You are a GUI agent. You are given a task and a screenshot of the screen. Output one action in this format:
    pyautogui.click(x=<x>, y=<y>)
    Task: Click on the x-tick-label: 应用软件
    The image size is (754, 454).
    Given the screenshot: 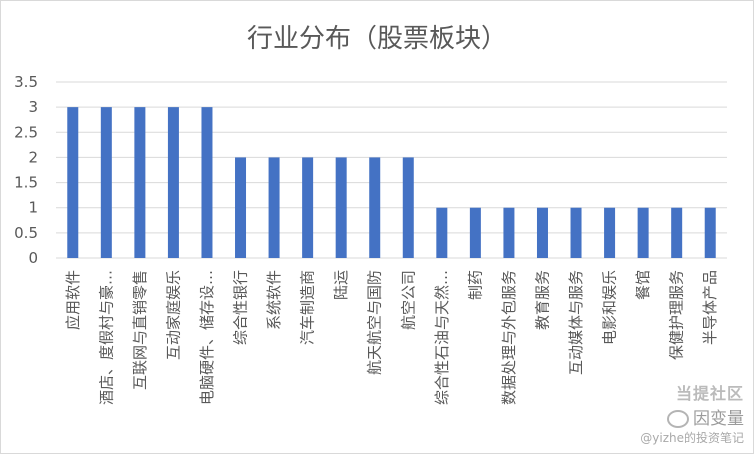 What is the action you would take?
    pyautogui.click(x=73, y=300)
    